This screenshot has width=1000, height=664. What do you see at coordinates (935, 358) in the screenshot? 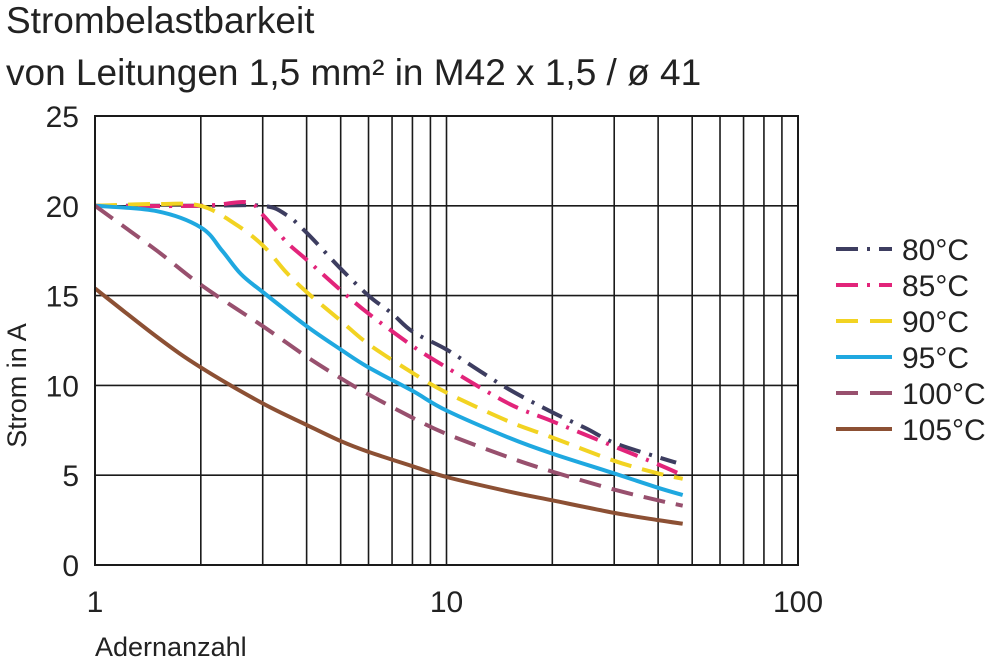
I see `legend-label: 95°C` at bounding box center [935, 358].